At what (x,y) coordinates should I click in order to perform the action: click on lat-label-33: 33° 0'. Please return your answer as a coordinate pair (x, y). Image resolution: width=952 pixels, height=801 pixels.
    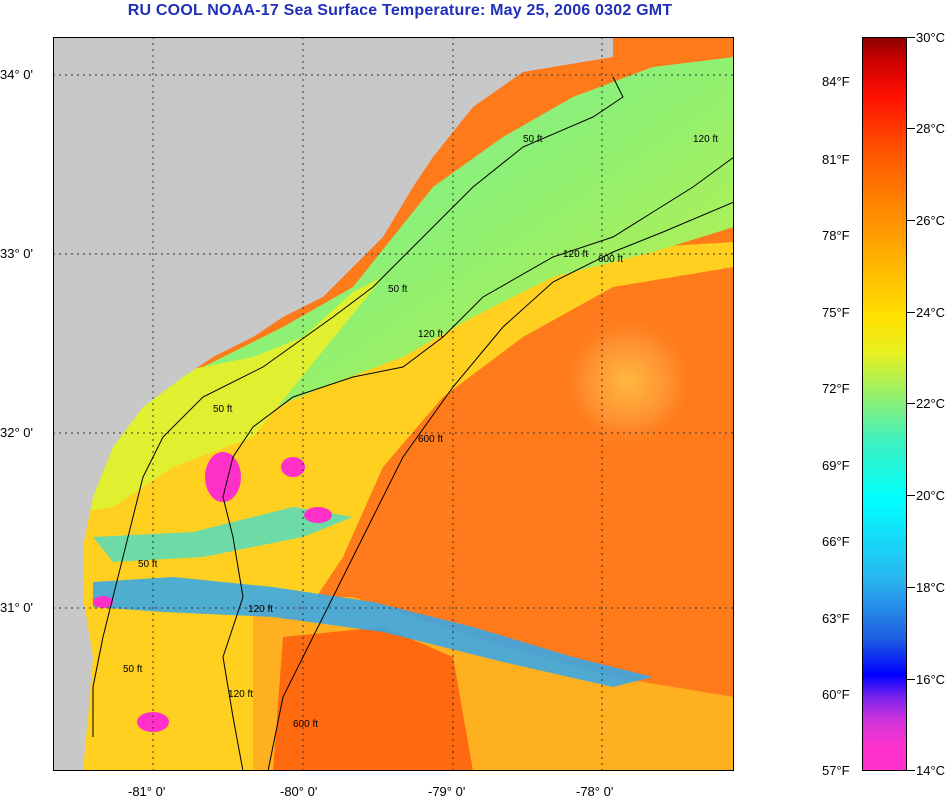
    Looking at the image, I should click on (16, 253).